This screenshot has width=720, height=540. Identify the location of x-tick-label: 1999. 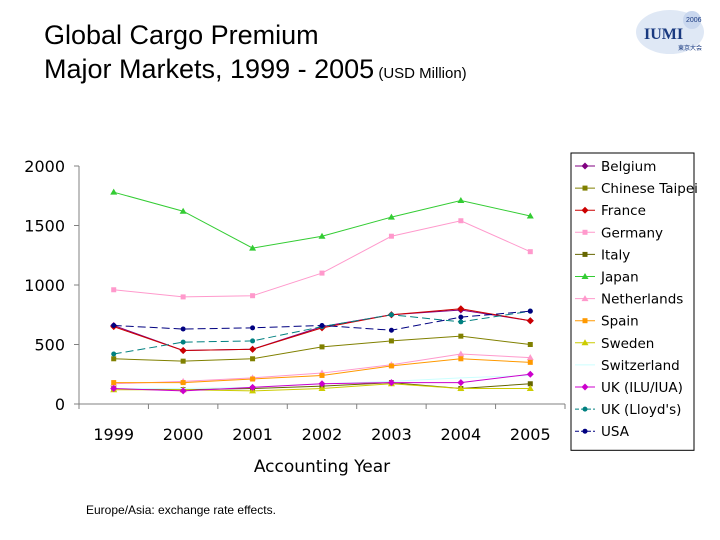
(113, 434).